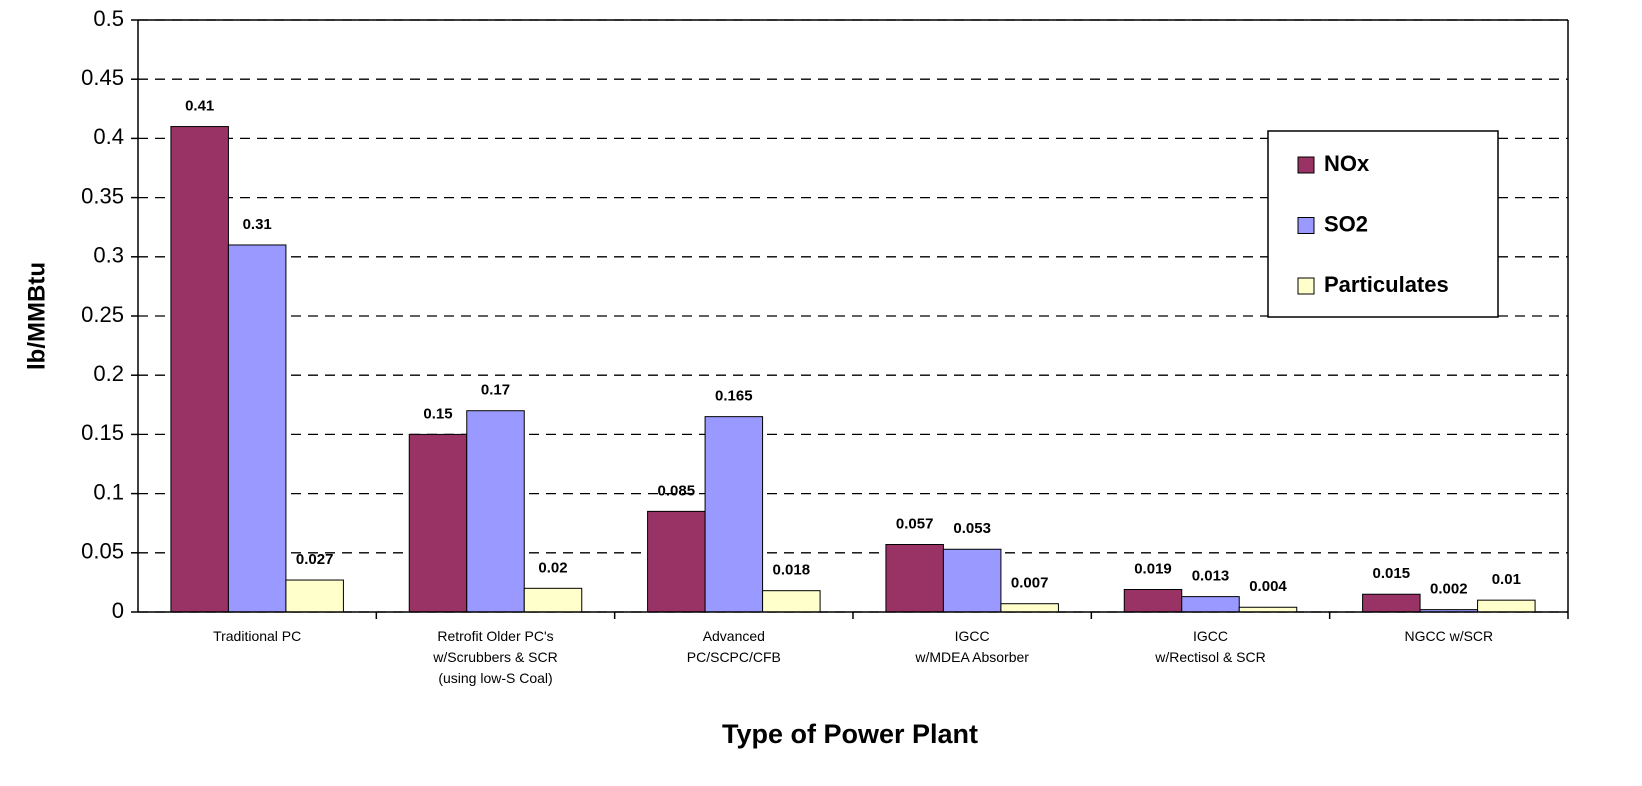  Describe the element at coordinates (102, 77) in the screenshot. I see `y-tick-label: 0.45` at that location.